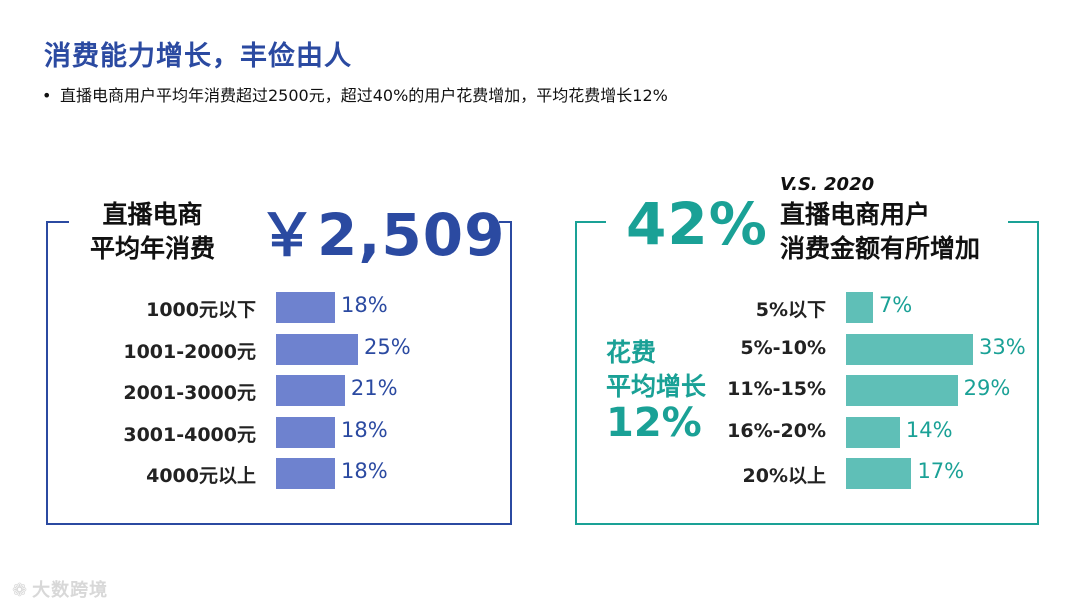 The image size is (1080, 608). What do you see at coordinates (189, 351) in the screenshot?
I see `category-label: 1001-2000元` at bounding box center [189, 351].